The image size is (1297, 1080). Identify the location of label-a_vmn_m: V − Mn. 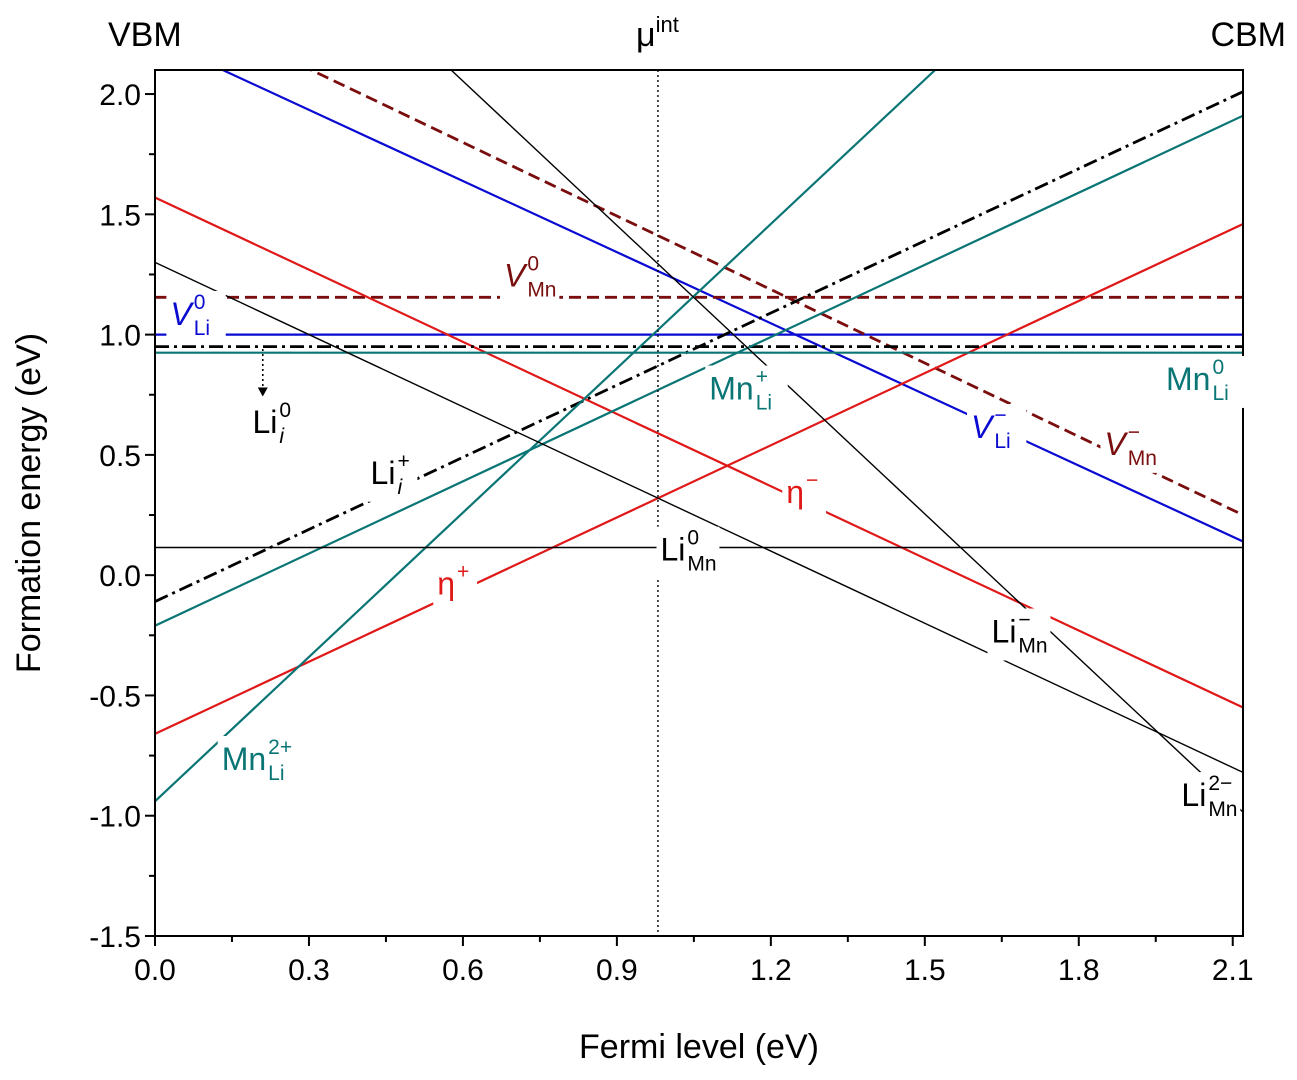
(1130, 446).